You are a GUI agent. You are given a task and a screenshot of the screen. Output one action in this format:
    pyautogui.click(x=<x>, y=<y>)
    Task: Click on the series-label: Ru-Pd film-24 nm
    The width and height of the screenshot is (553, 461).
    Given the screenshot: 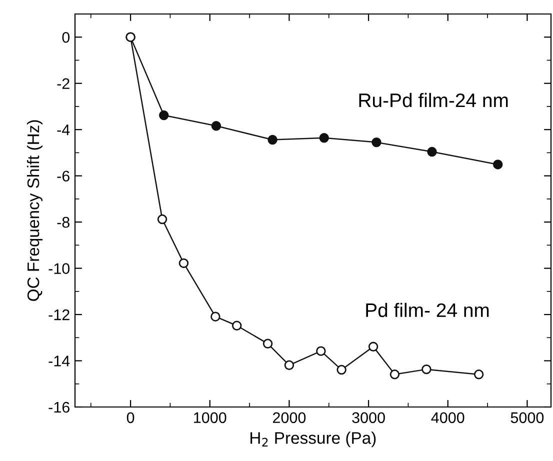 What is the action you would take?
    pyautogui.click(x=433, y=100)
    